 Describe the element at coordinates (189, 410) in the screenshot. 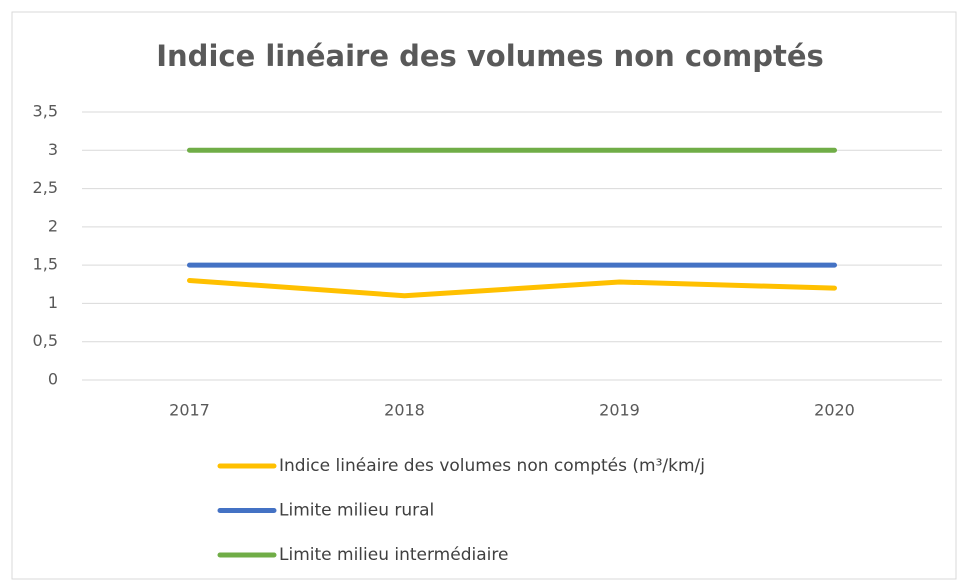

I see `x-tick-label: 2017` at that location.